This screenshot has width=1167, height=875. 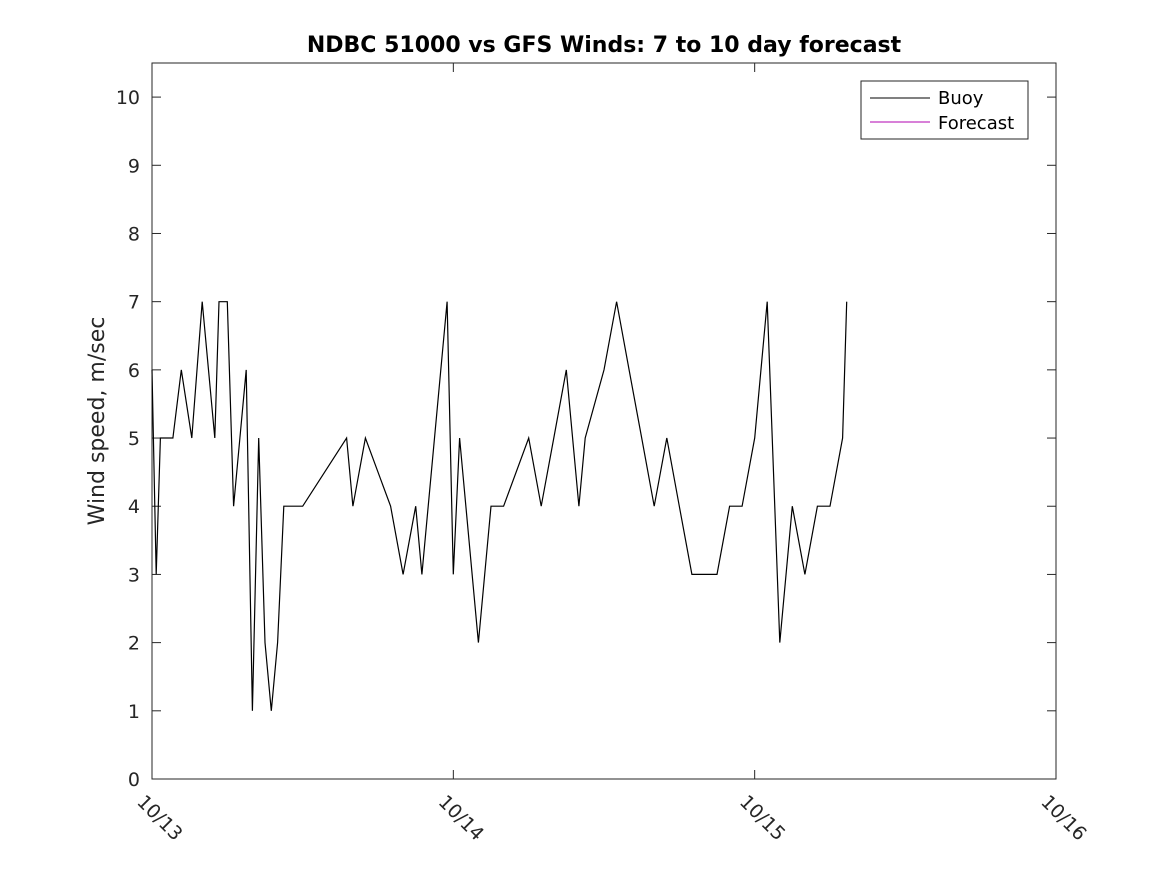 I want to click on legend-label-forecast: Forecast, so click(x=976, y=123).